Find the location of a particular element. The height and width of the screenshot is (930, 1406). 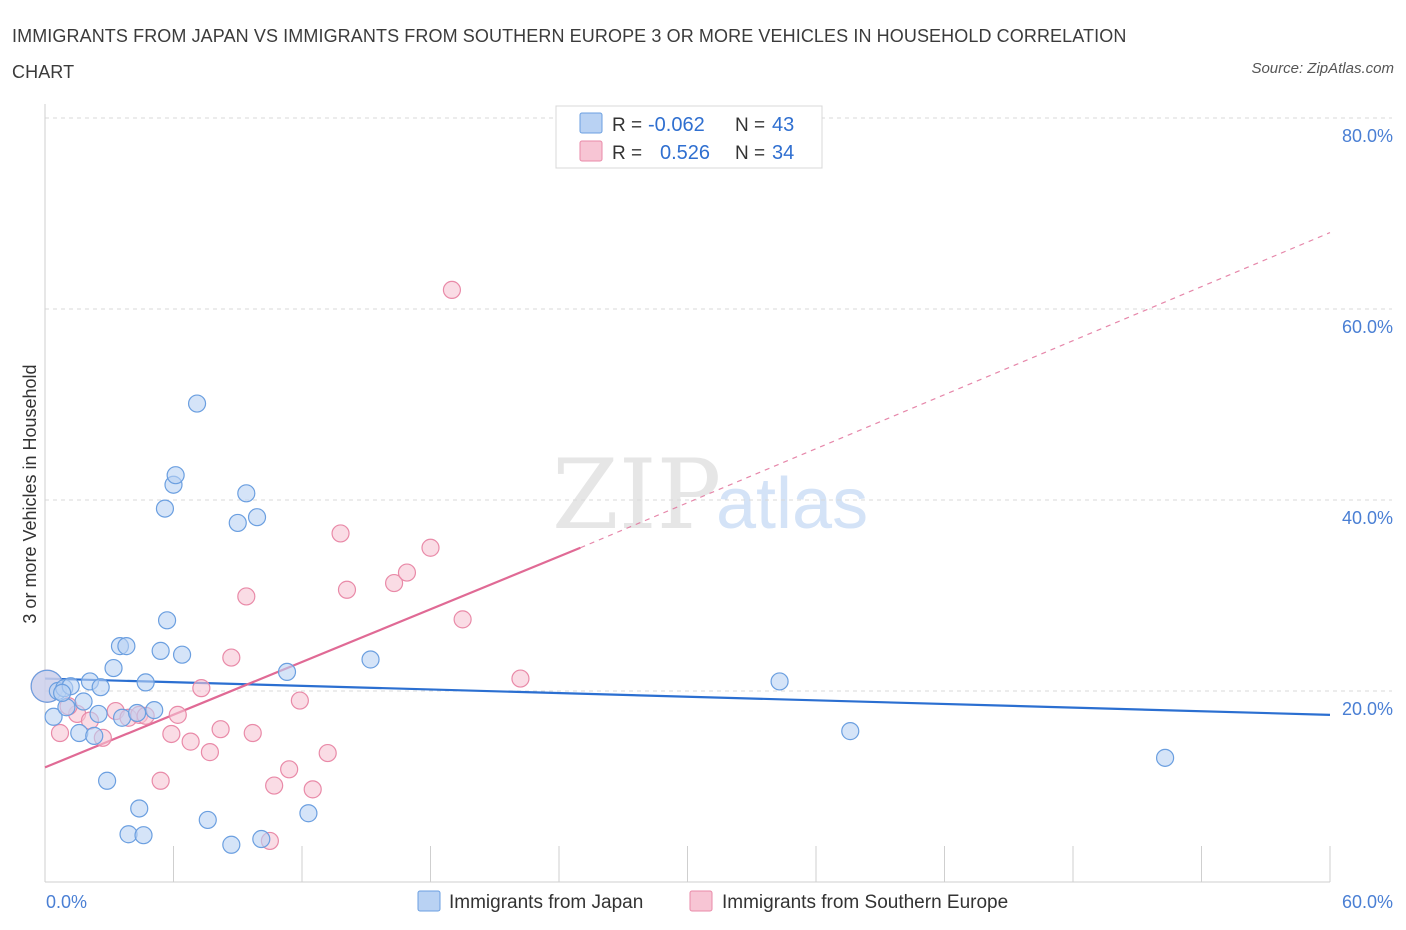

source-label: Source: ZipAtlas.com is located at coordinates (1322, 68).